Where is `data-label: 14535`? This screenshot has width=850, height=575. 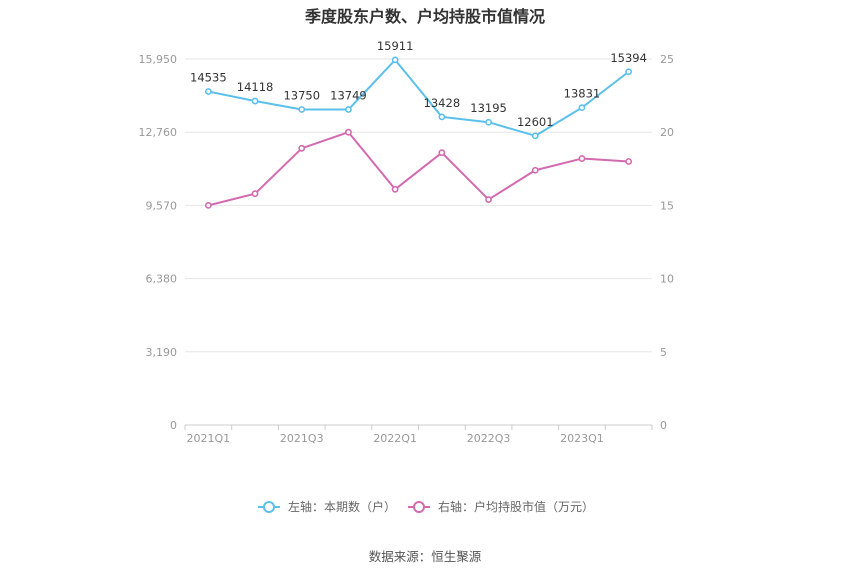 data-label: 14535 is located at coordinates (208, 77).